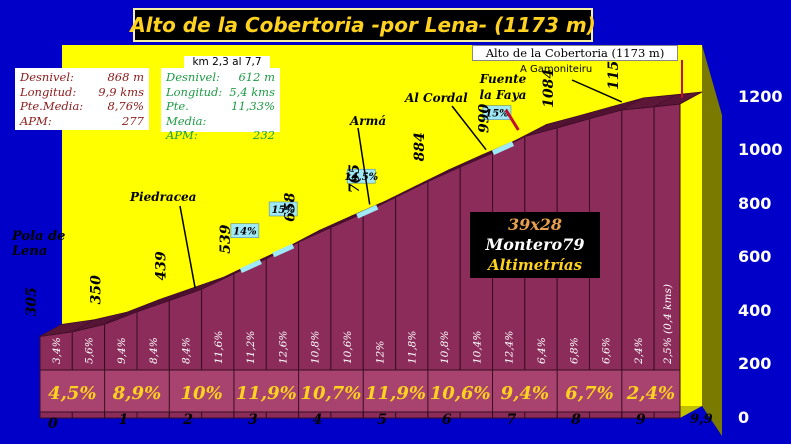 The height and width of the screenshot is (444, 791). I want to click on x-tick-label: 4, so click(317, 420).